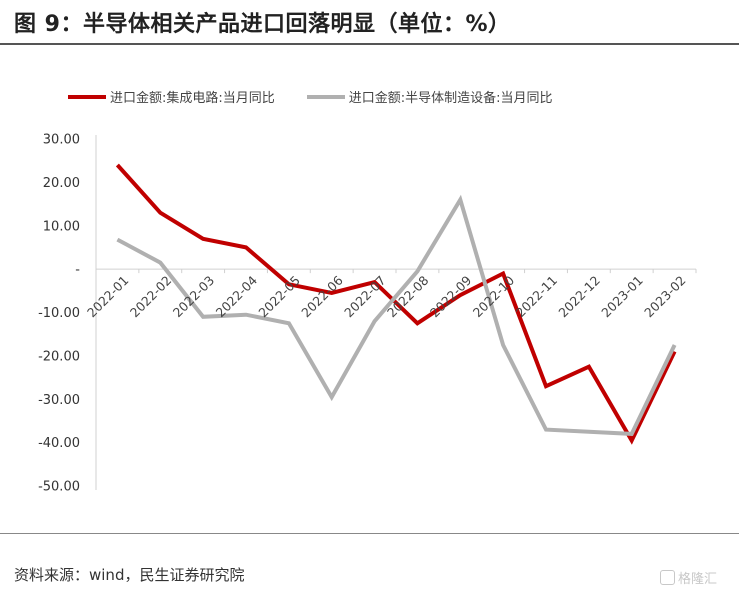 This screenshot has height=596, width=739. Describe the element at coordinates (77, 270) in the screenshot. I see `y-tick-label: -` at that location.